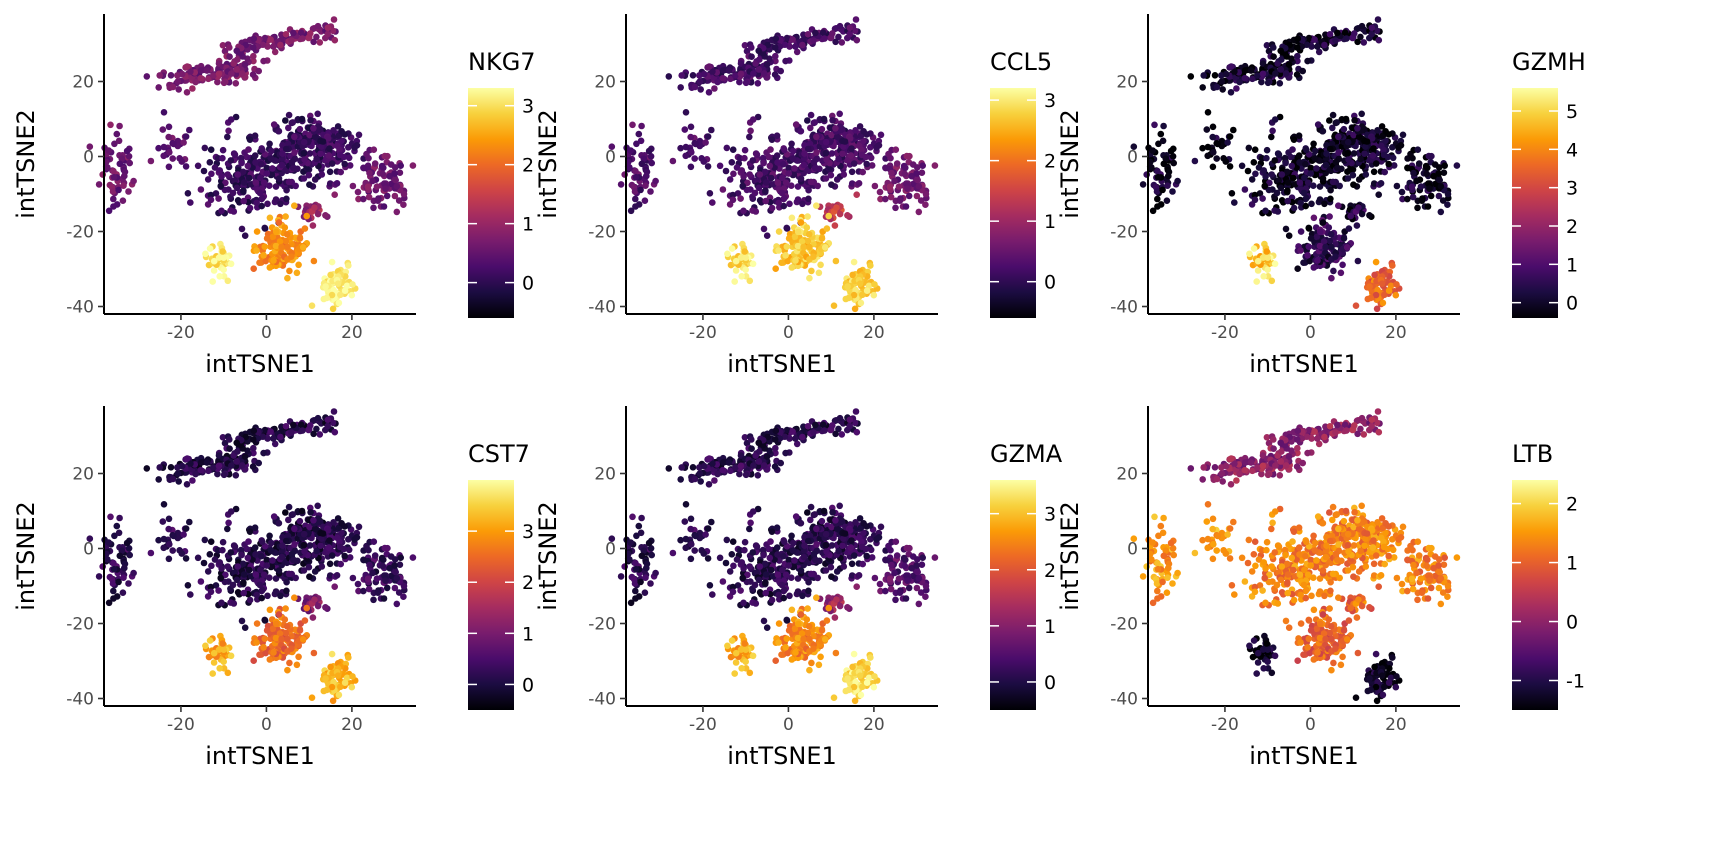 The image size is (1728, 864). I want to click on y-tick-label: 20, so click(605, 83).